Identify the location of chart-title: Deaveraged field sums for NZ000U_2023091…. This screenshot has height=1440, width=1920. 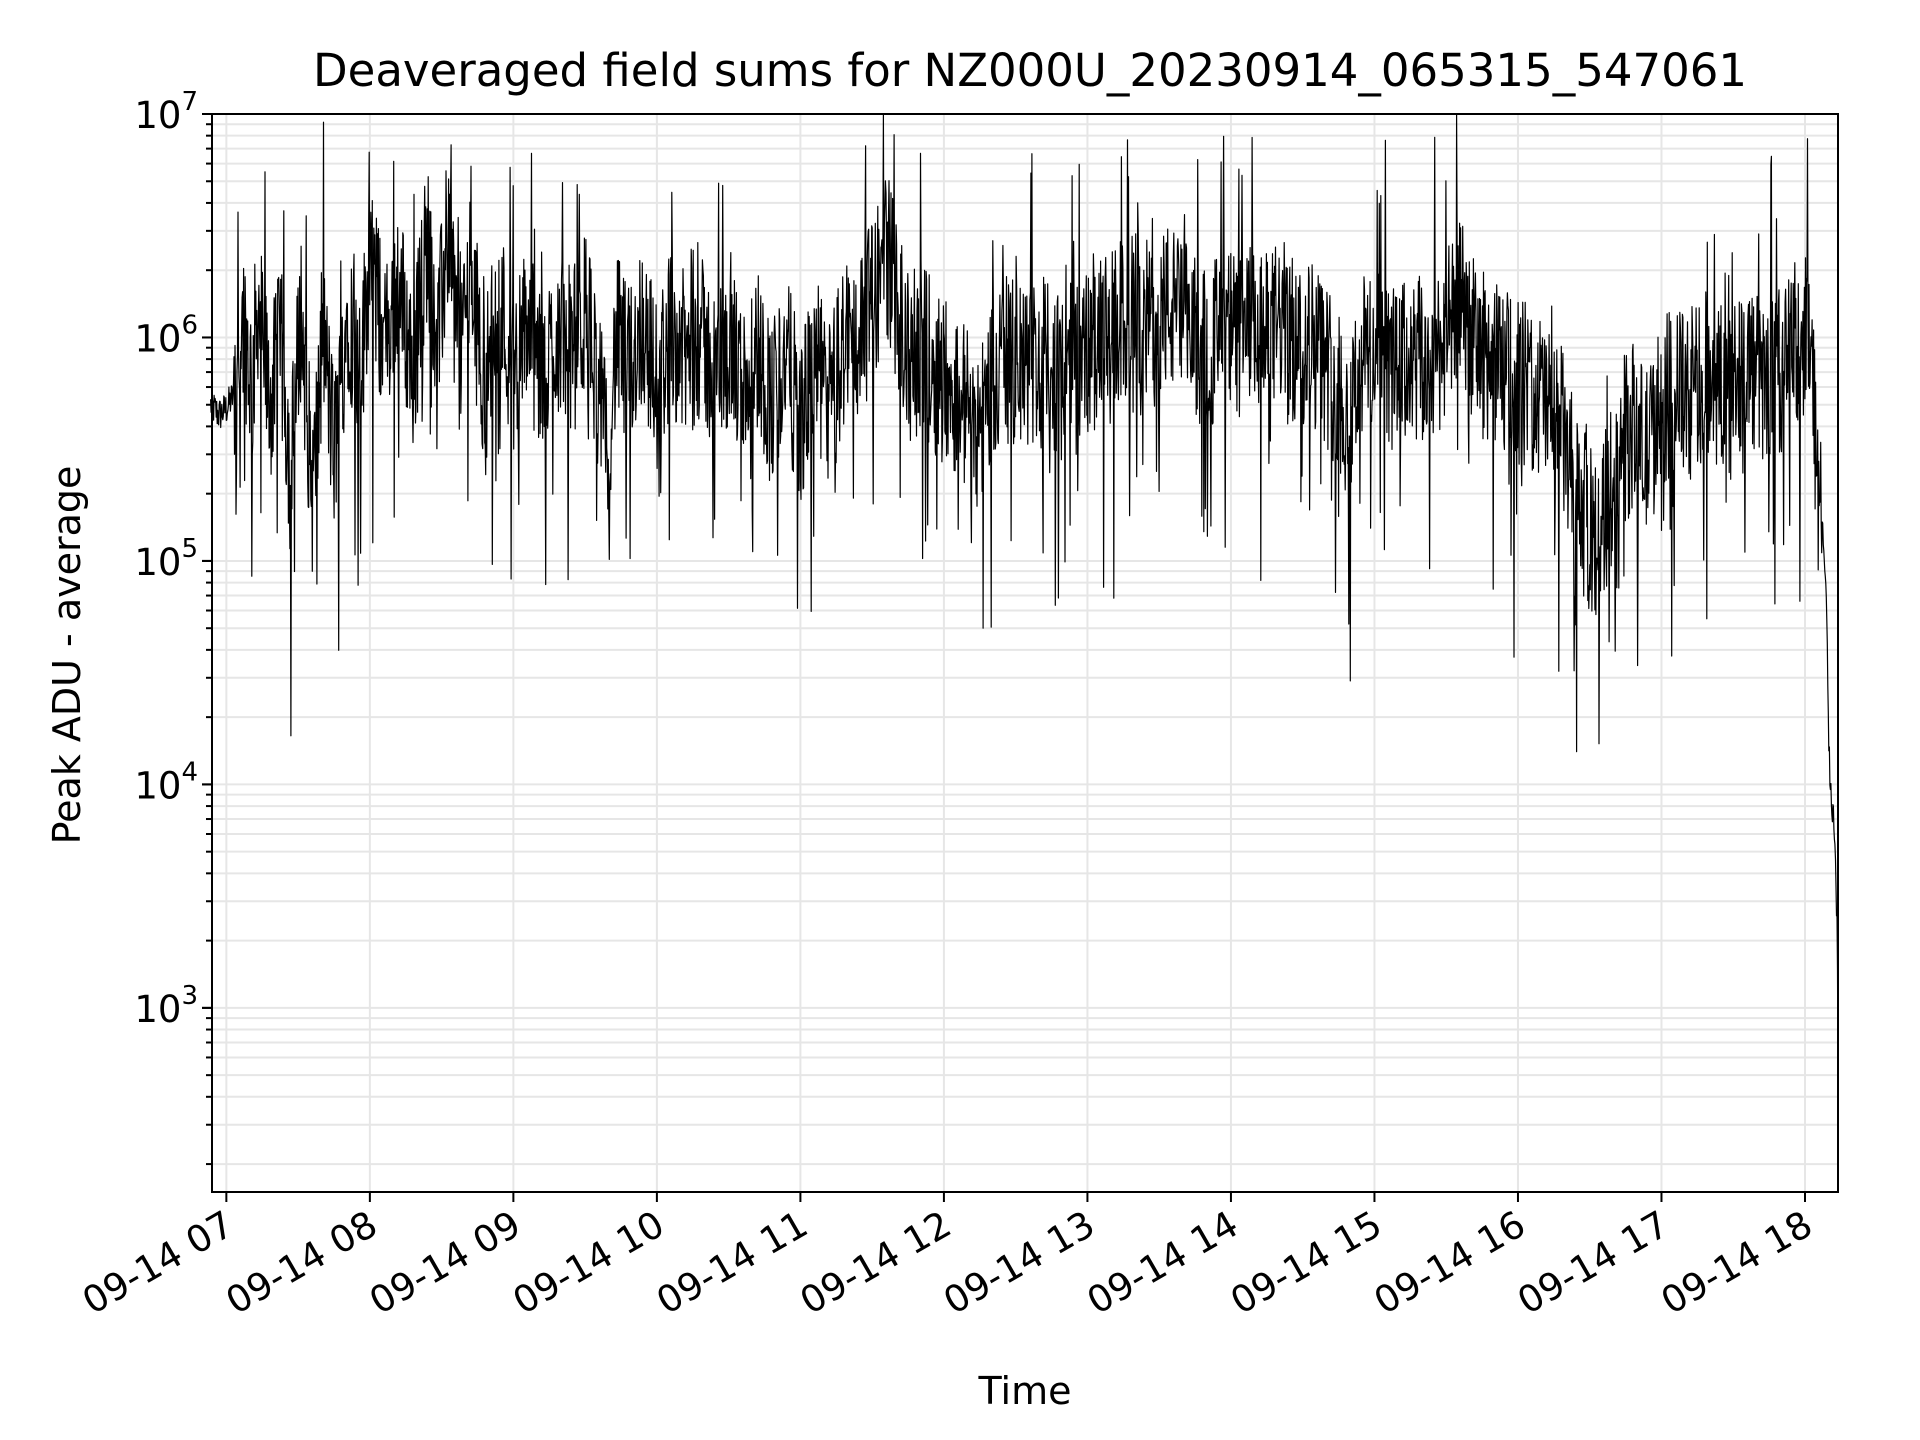
(1030, 70).